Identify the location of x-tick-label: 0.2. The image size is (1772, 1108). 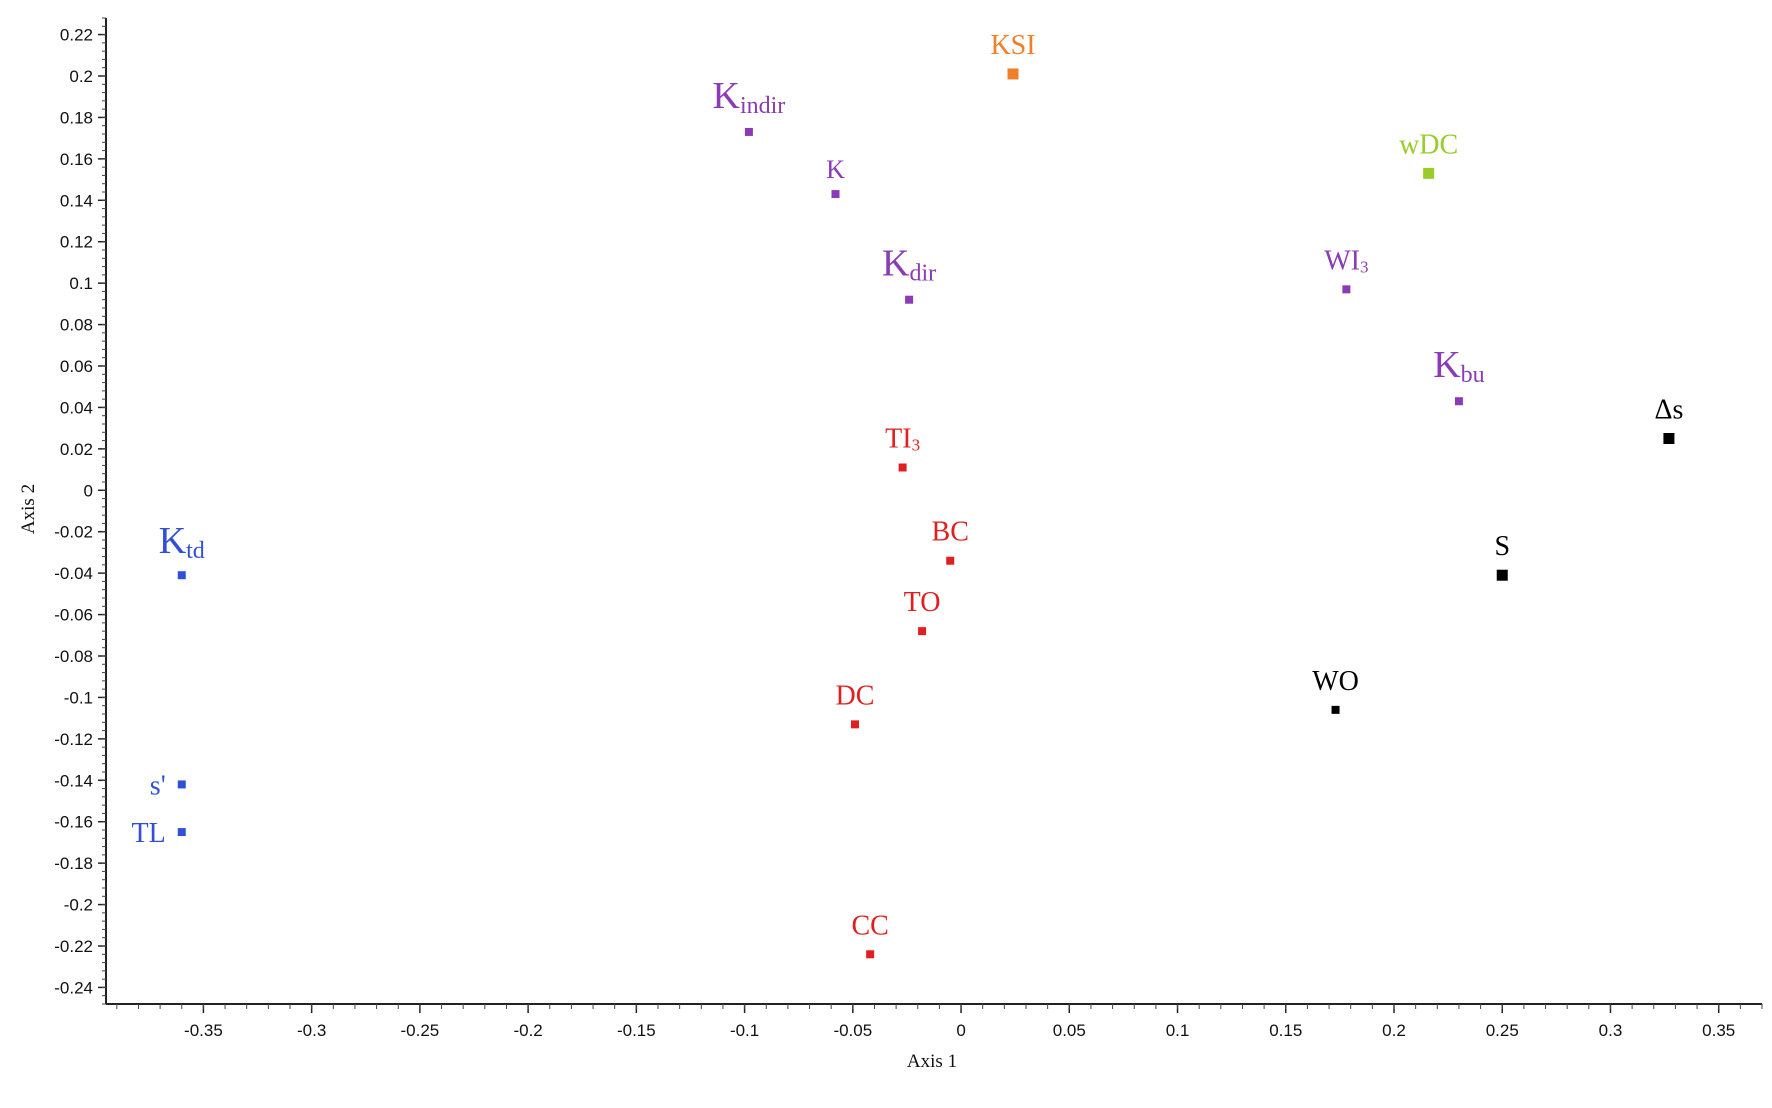
(1394, 1030).